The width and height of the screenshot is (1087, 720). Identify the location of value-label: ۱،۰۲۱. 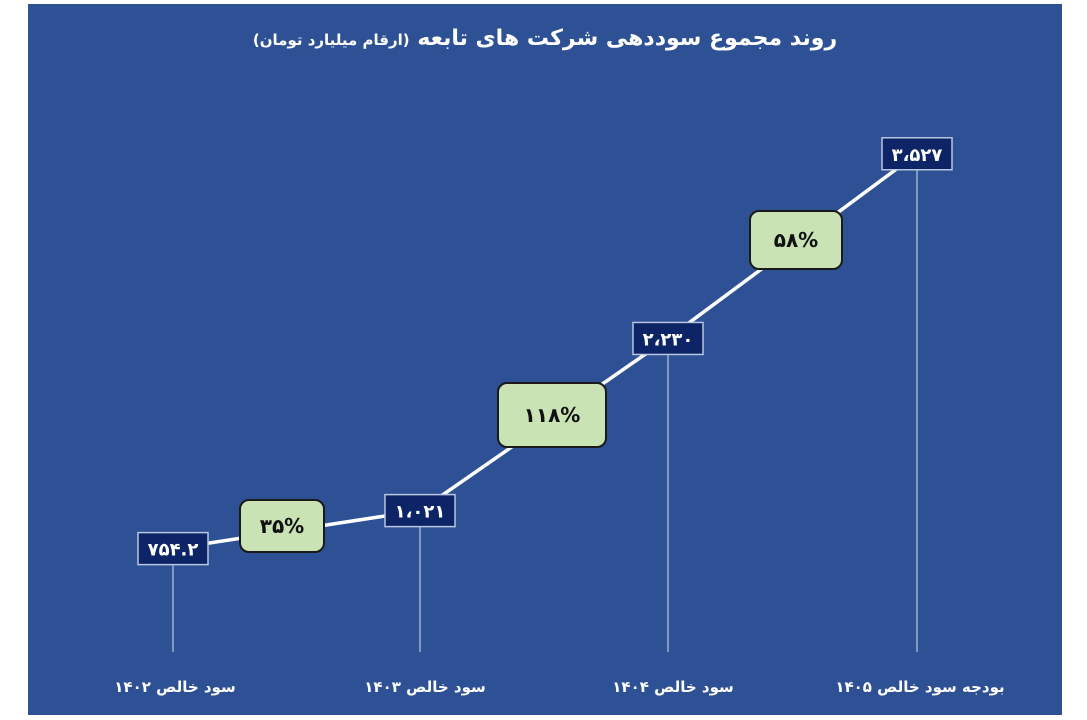
(420, 512).